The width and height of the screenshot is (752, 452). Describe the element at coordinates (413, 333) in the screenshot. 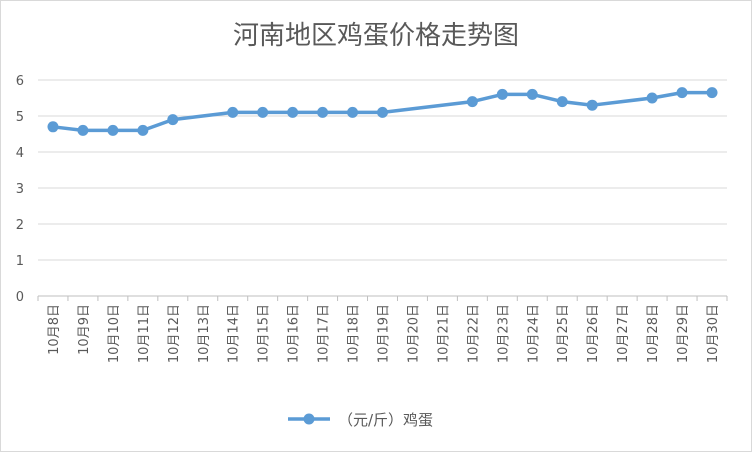

I see `x-tick-label: 10月20日` at that location.